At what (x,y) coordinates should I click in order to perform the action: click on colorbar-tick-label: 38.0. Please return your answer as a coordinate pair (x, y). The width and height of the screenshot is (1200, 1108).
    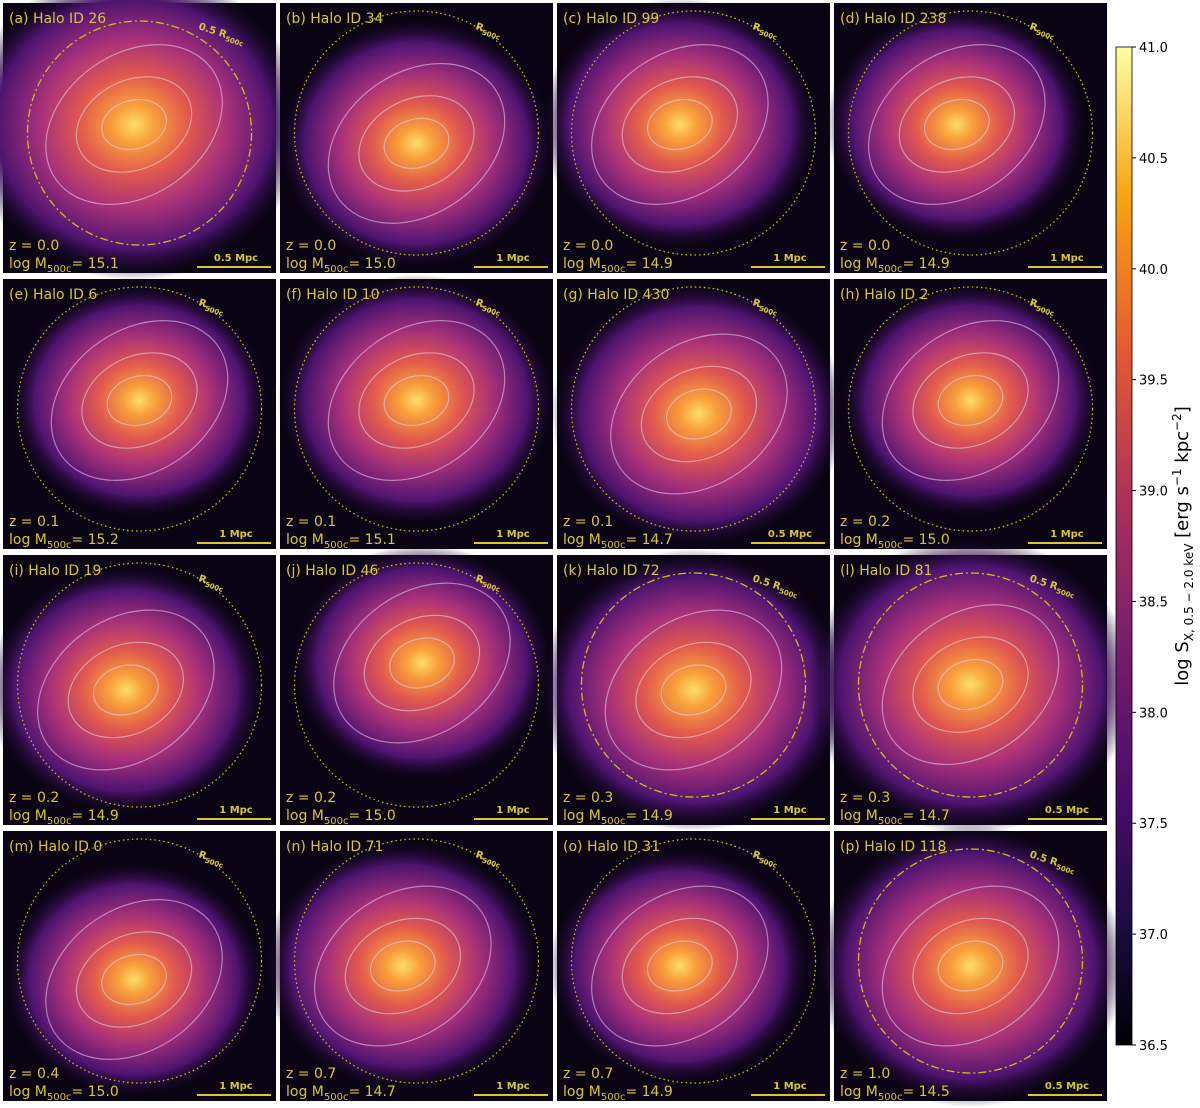
    Looking at the image, I should click on (1153, 713).